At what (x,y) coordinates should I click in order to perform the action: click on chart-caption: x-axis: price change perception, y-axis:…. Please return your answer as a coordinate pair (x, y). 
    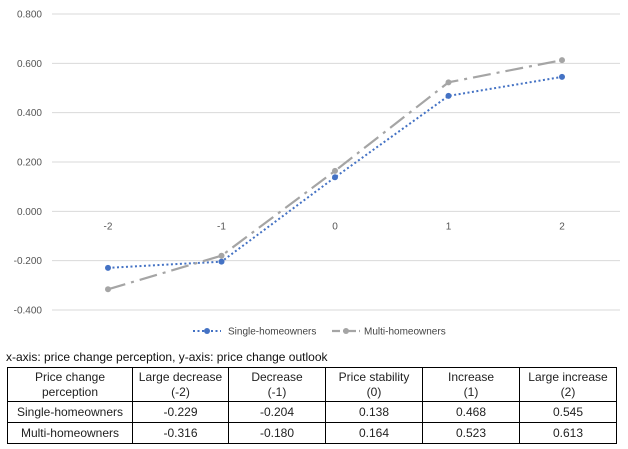
    Looking at the image, I should click on (167, 357).